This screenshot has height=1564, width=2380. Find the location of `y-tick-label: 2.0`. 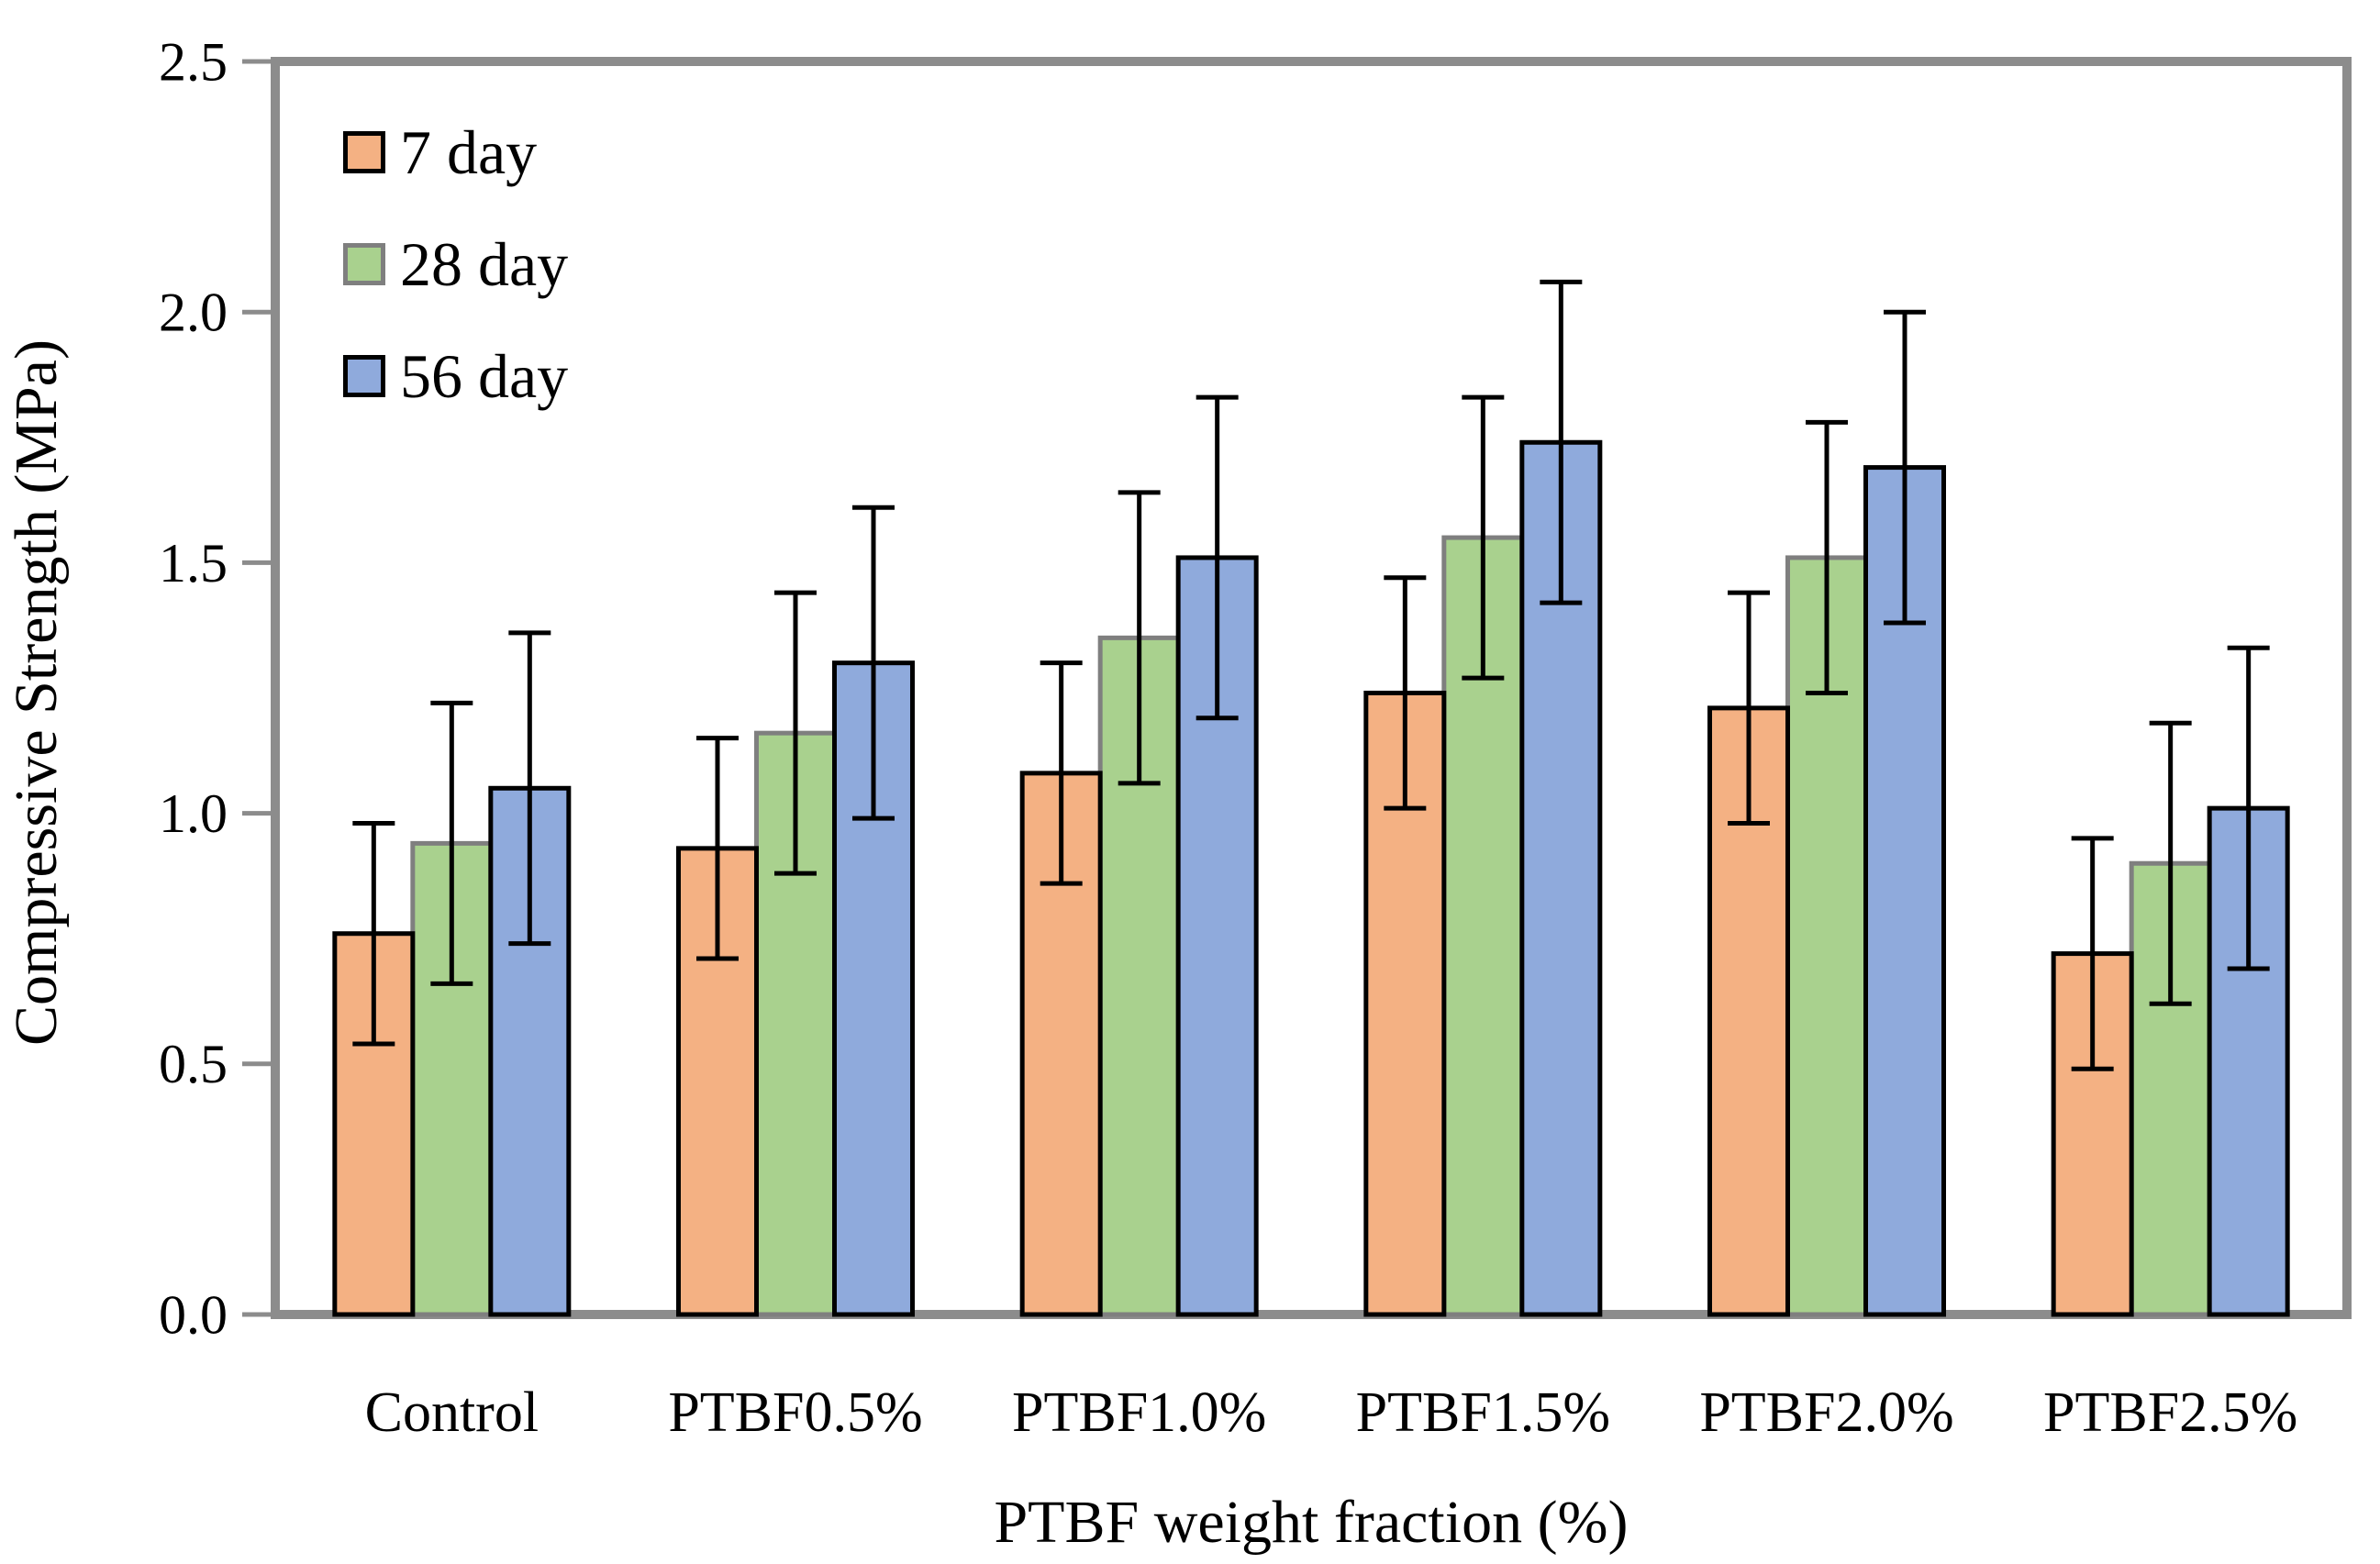

y-tick-label: 2.0 is located at coordinates (193, 313).